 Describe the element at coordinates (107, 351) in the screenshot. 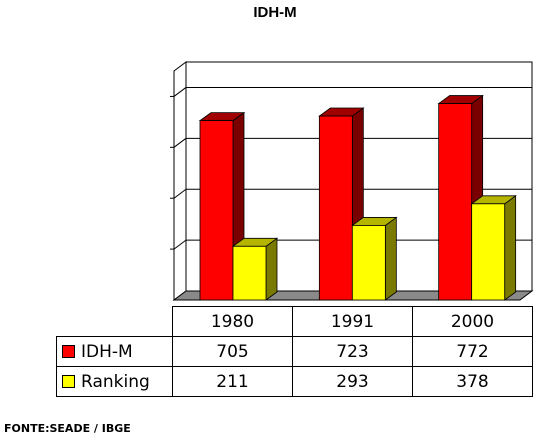

I see `series-name-idhm: IDH-M` at that location.